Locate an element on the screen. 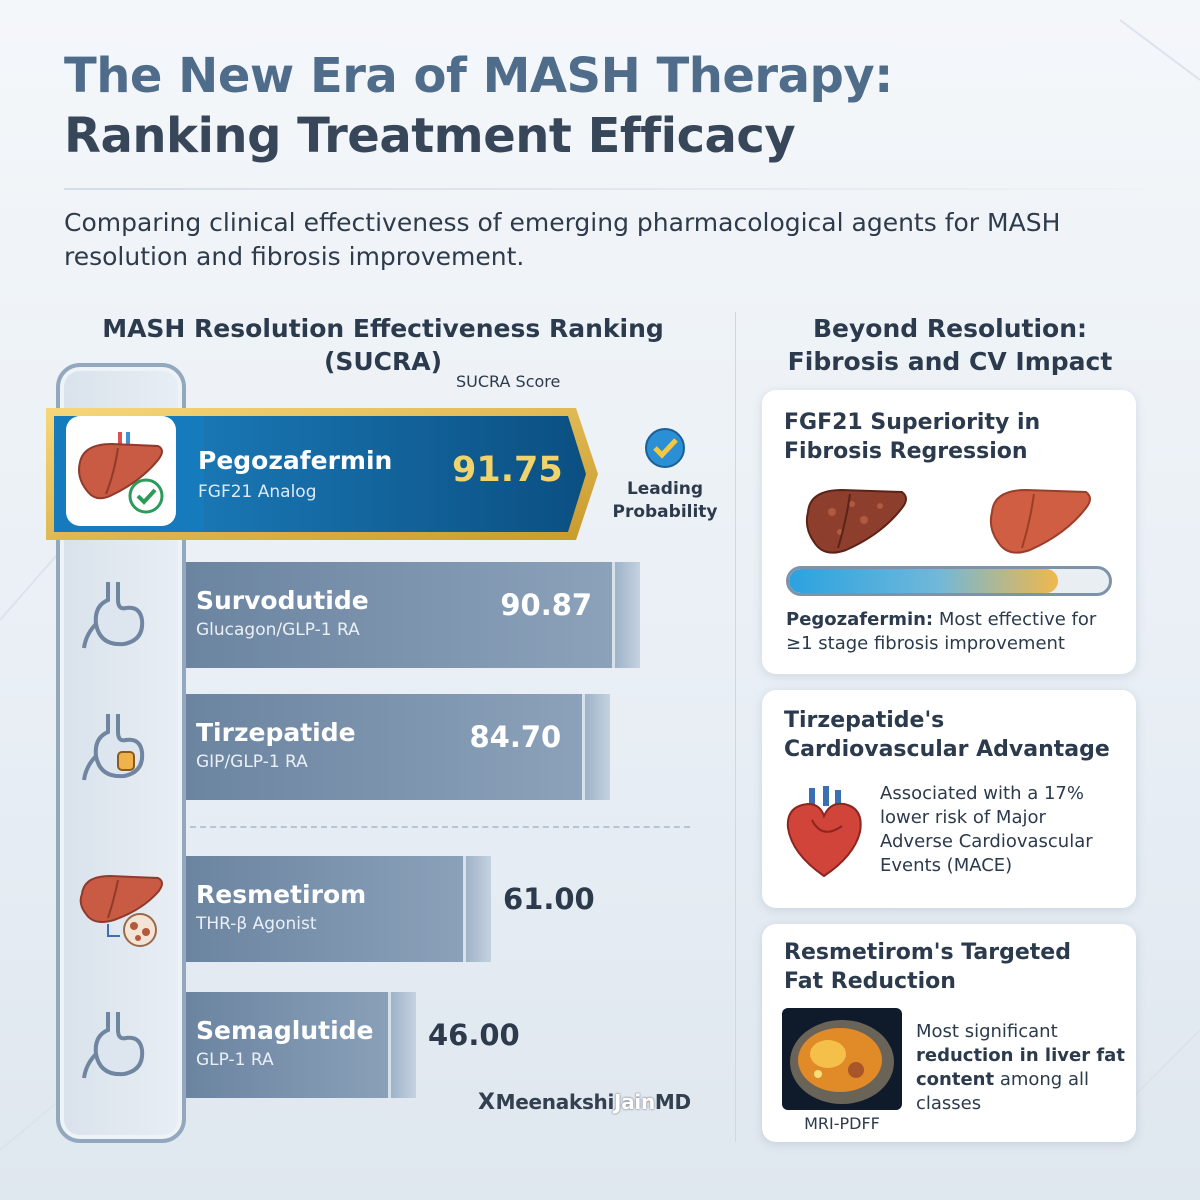 The height and width of the screenshot is (1200, 1200). x-logo-icon: X is located at coordinates (486, 1102).